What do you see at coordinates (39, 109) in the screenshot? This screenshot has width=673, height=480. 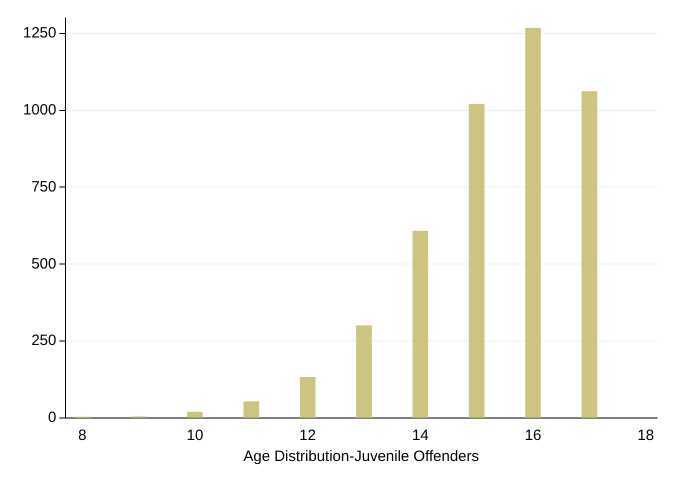 I see `y-tick-label: 1000` at bounding box center [39, 109].